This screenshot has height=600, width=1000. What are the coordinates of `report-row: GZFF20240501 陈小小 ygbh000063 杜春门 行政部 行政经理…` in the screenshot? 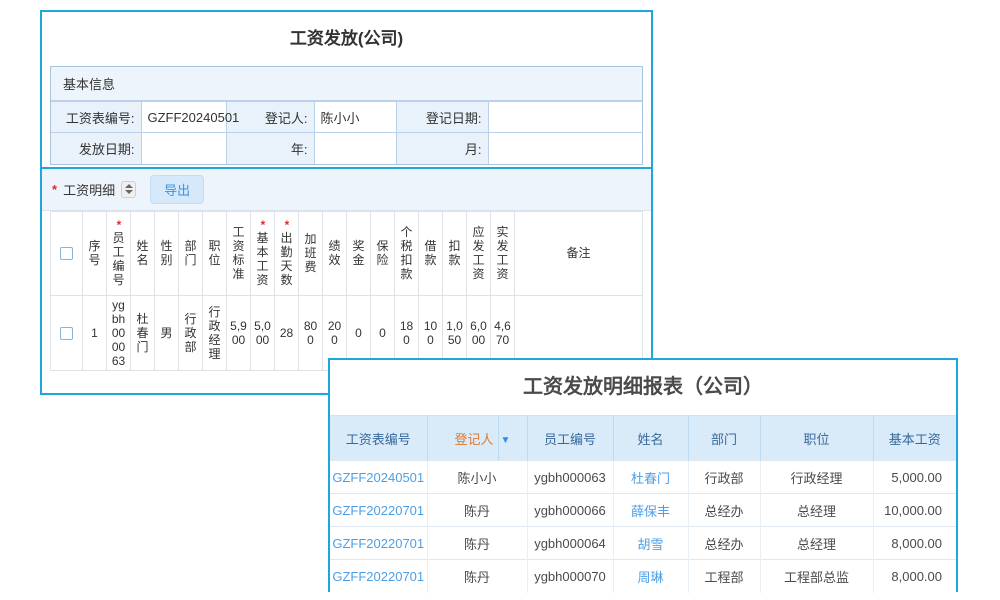 It's located at (643, 477).